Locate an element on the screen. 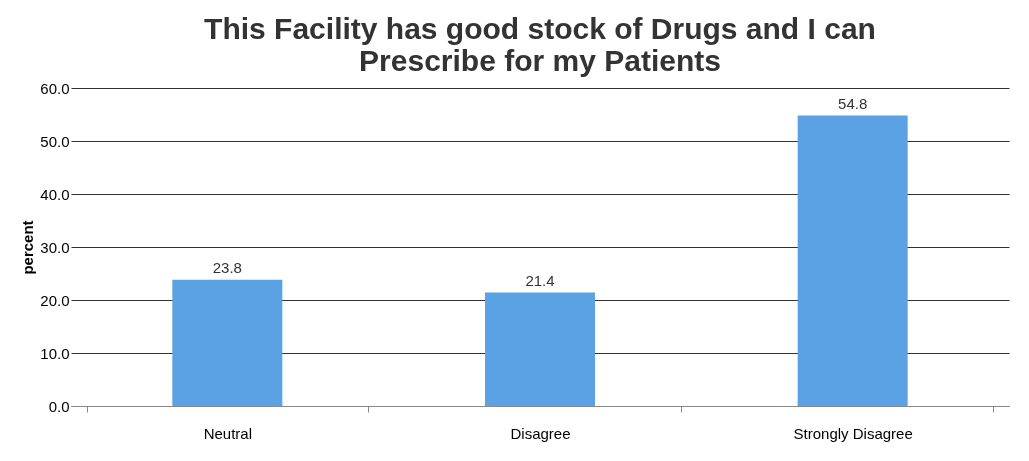  y-tick-label: 20.0 is located at coordinates (55, 300).